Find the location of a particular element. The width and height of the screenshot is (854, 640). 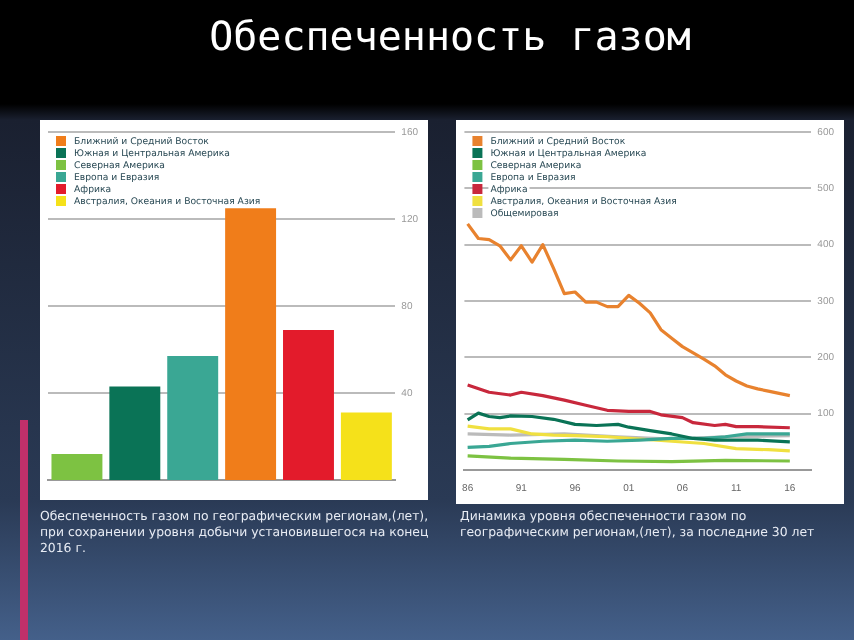

chart-title: Обеспеченность газом is located at coordinates (450, 36).